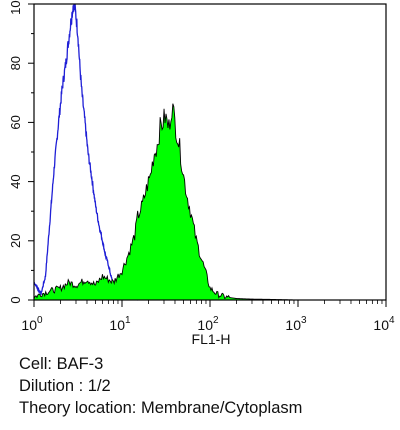  What do you see at coordinates (304, 320) in the screenshot?
I see `x-tick-exponent: 3` at bounding box center [304, 320].